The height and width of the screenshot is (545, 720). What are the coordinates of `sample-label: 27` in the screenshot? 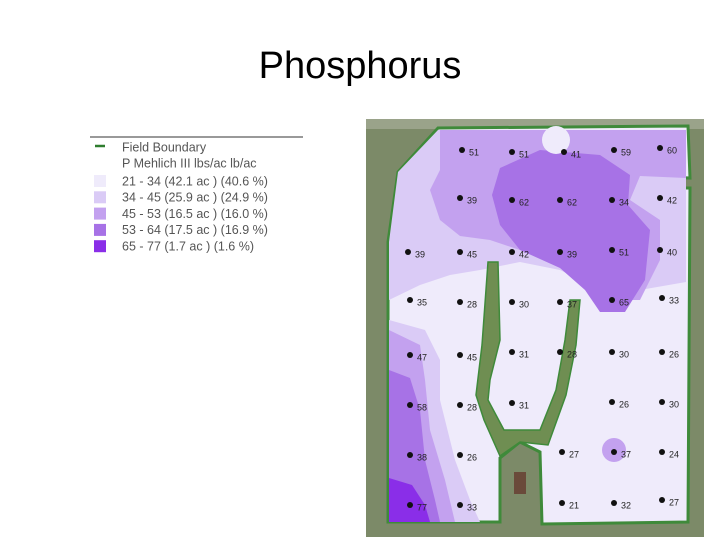 It's located at (674, 502).